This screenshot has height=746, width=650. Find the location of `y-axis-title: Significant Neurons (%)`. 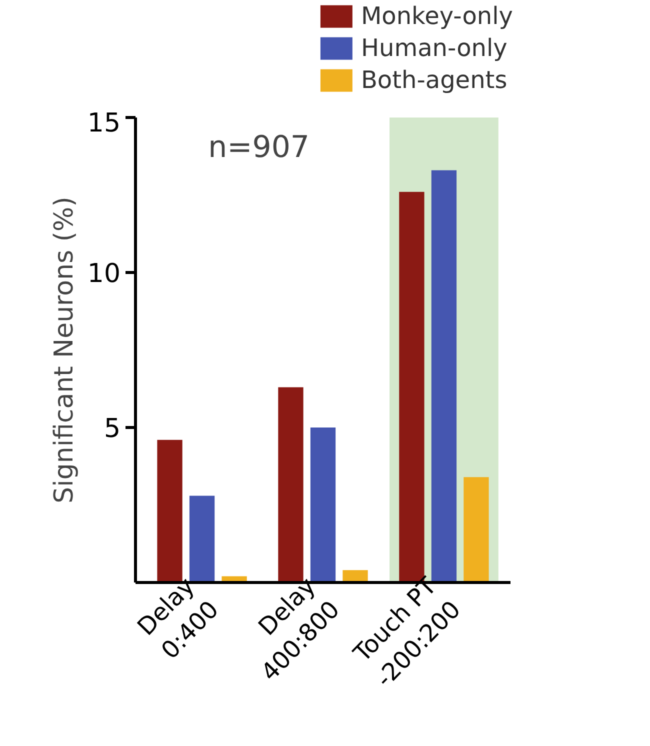

y-axis-title: Significant Neurons (%) is located at coordinates (64, 350).